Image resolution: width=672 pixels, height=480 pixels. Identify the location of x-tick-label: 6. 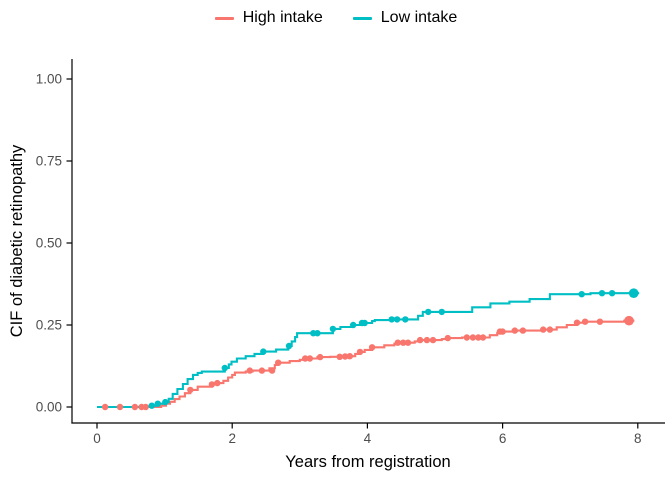
(503, 438).